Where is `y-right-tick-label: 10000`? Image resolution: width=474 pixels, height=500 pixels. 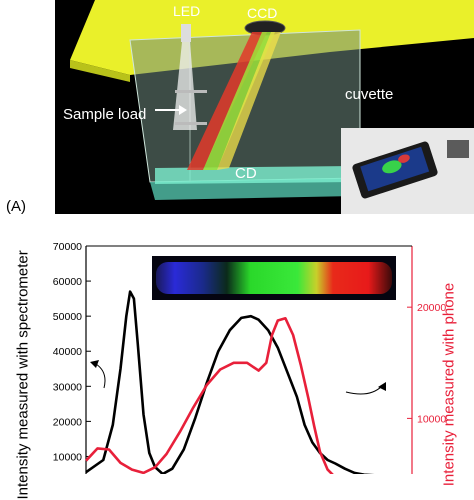 y-right-tick-label: 10000 is located at coordinates (431, 419).